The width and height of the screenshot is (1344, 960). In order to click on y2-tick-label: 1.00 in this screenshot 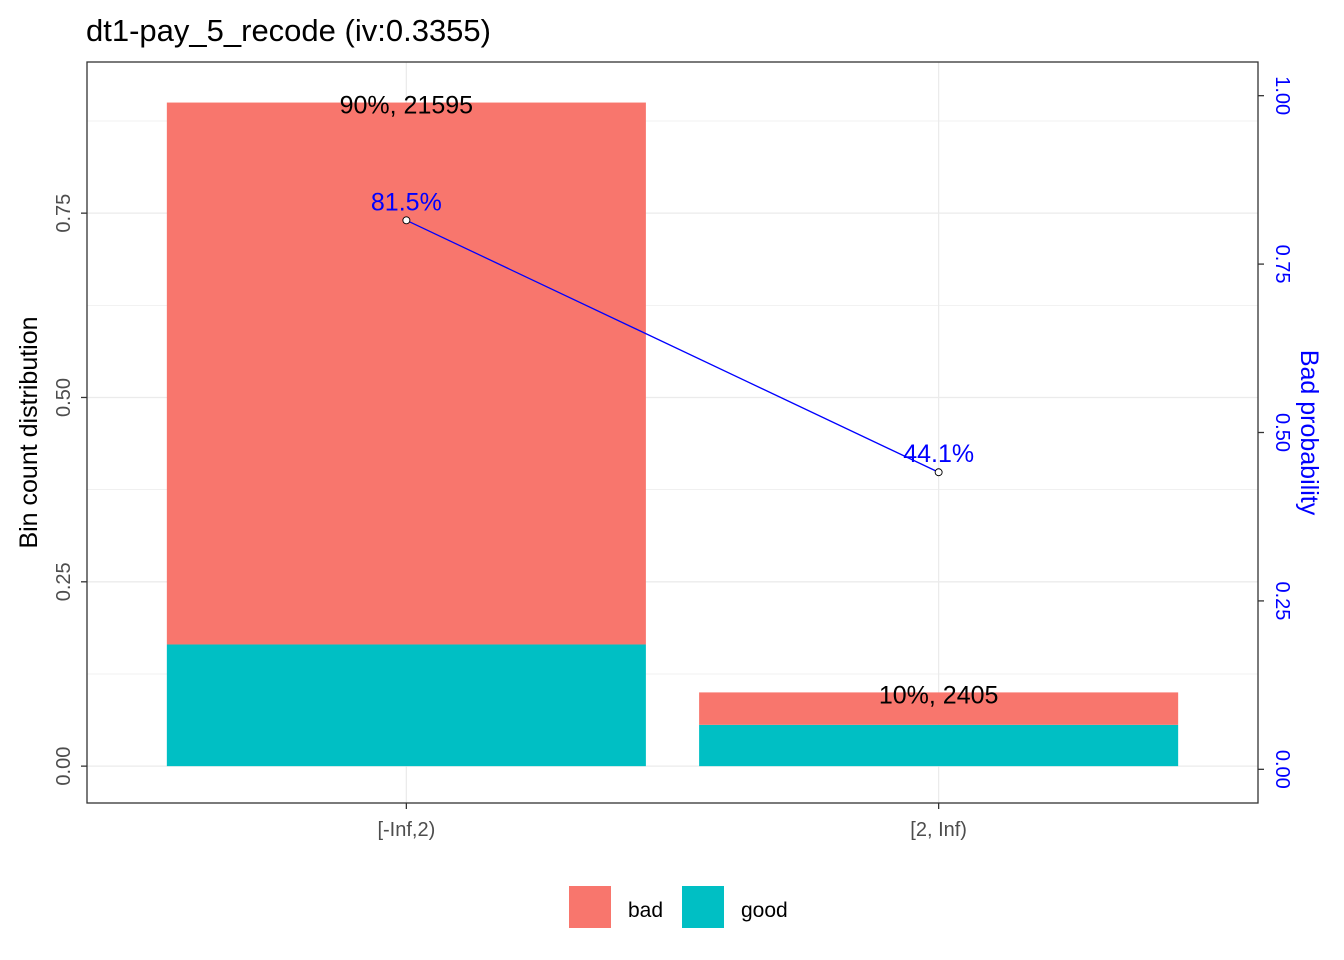, I will do `click(1282, 95)`.